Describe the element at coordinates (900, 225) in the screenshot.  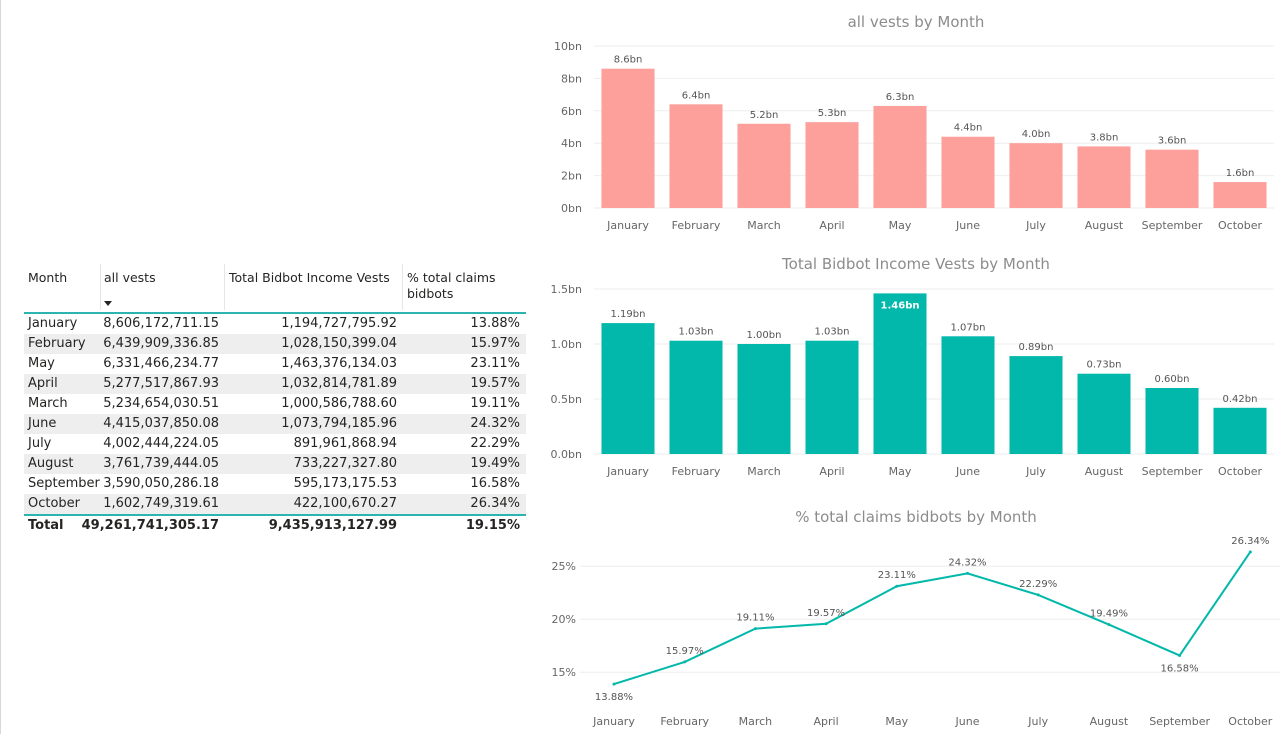
I see `chart1-x-tick-label: May` at that location.